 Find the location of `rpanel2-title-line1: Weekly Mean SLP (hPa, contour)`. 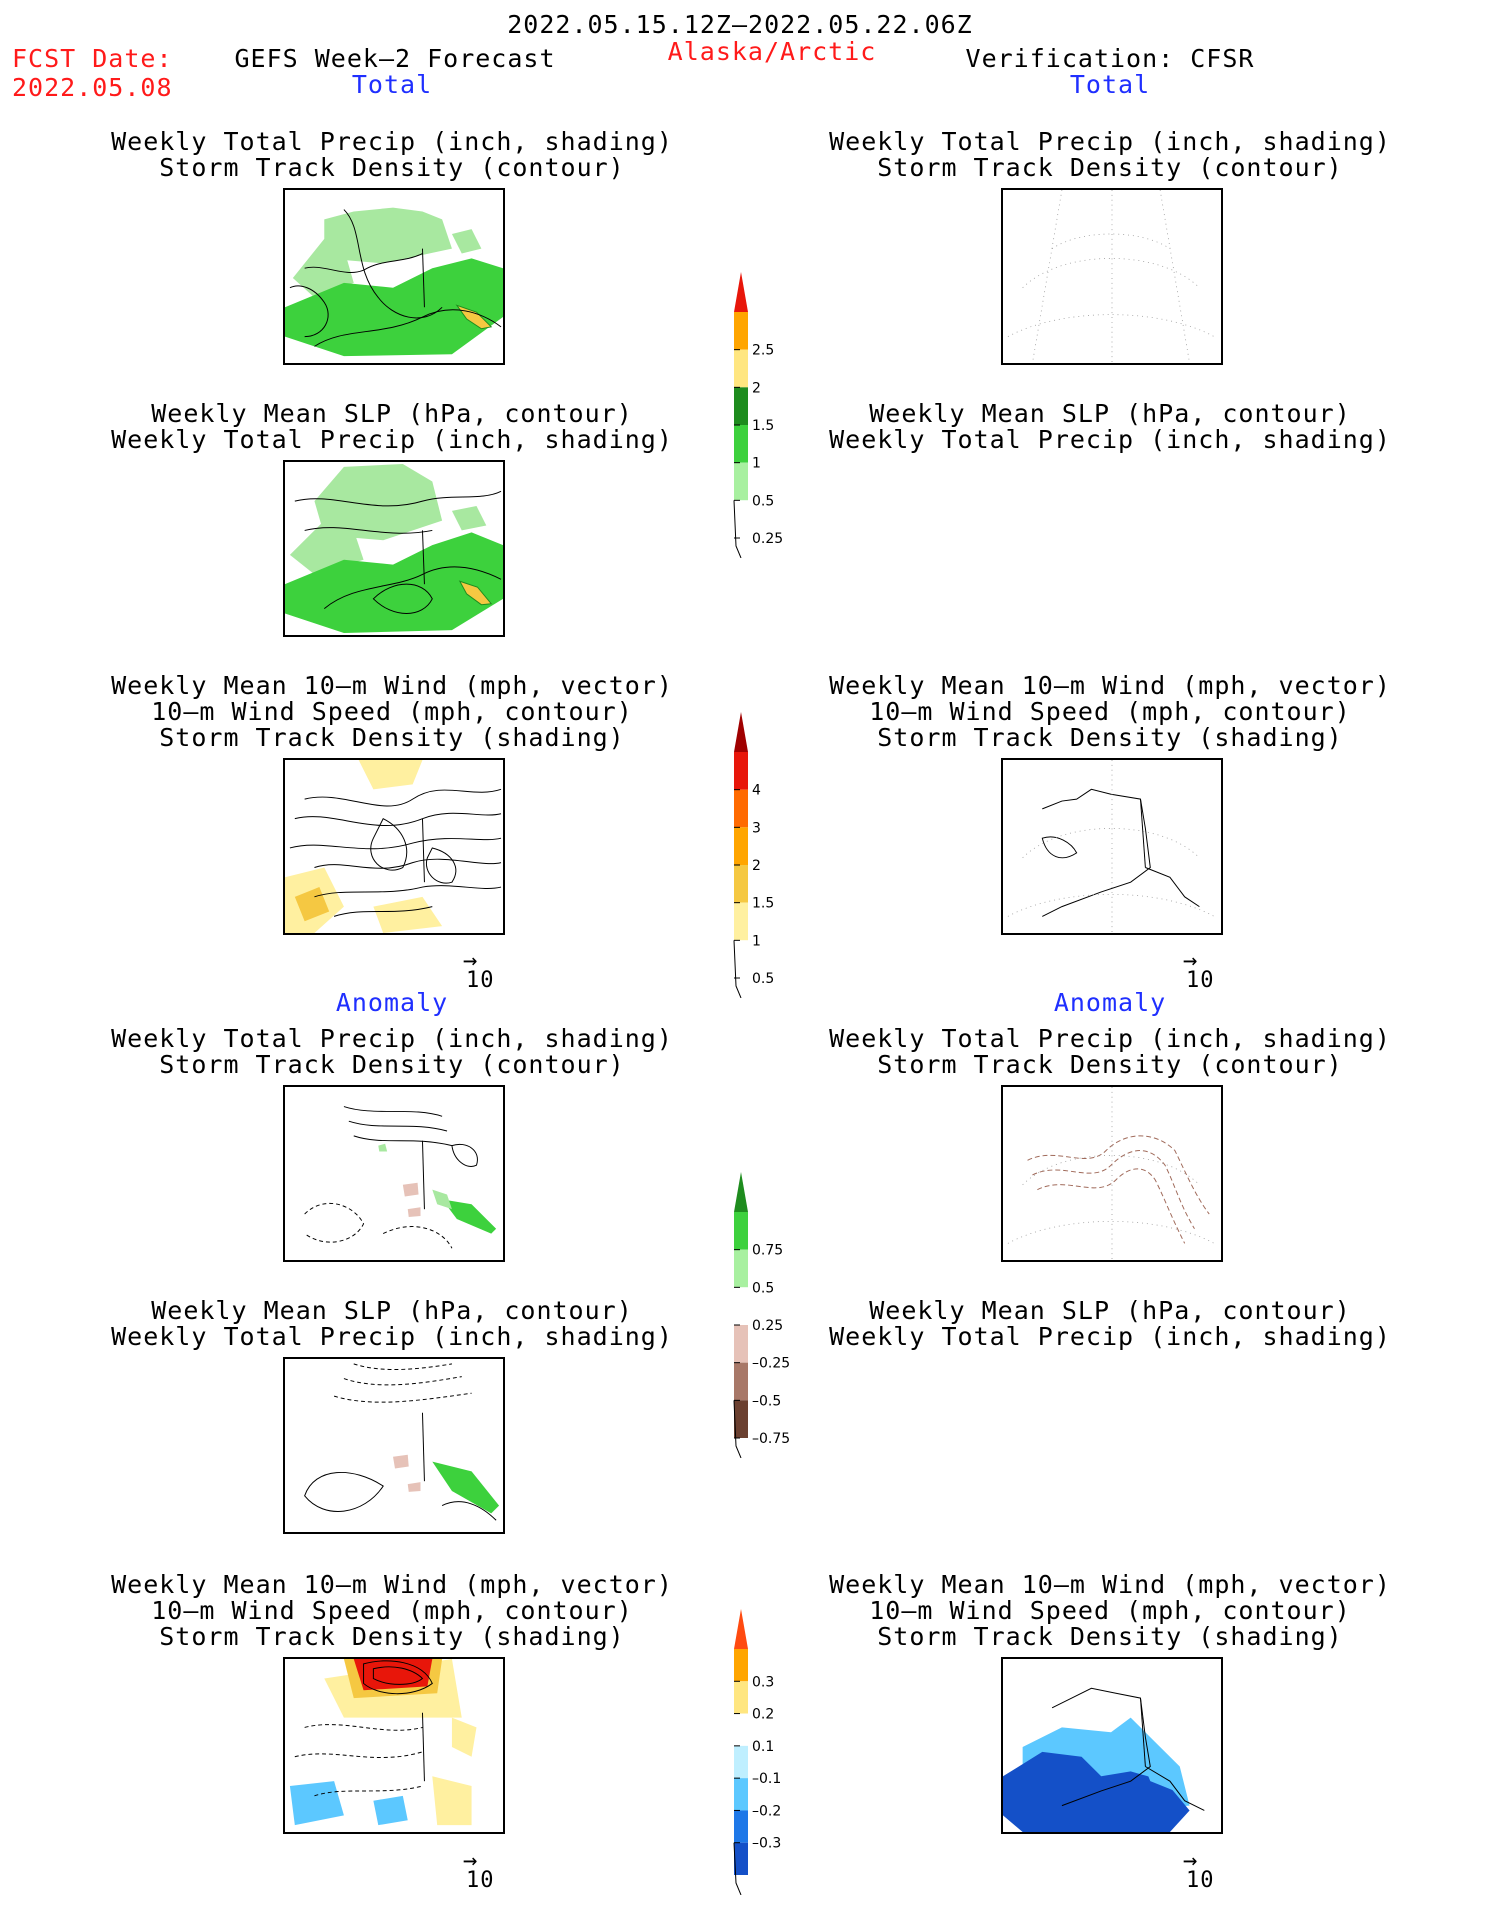

rpanel2-title-line1: Weekly Mean SLP (hPa, contour) is located at coordinates (1110, 413).